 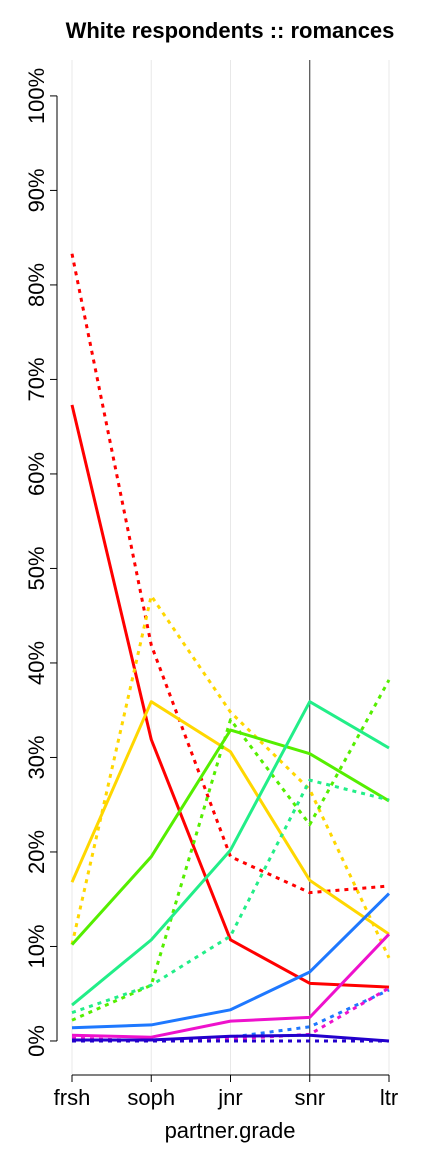 What do you see at coordinates (36, 1041) in the screenshot?
I see `y-tick-label: 0%` at bounding box center [36, 1041].